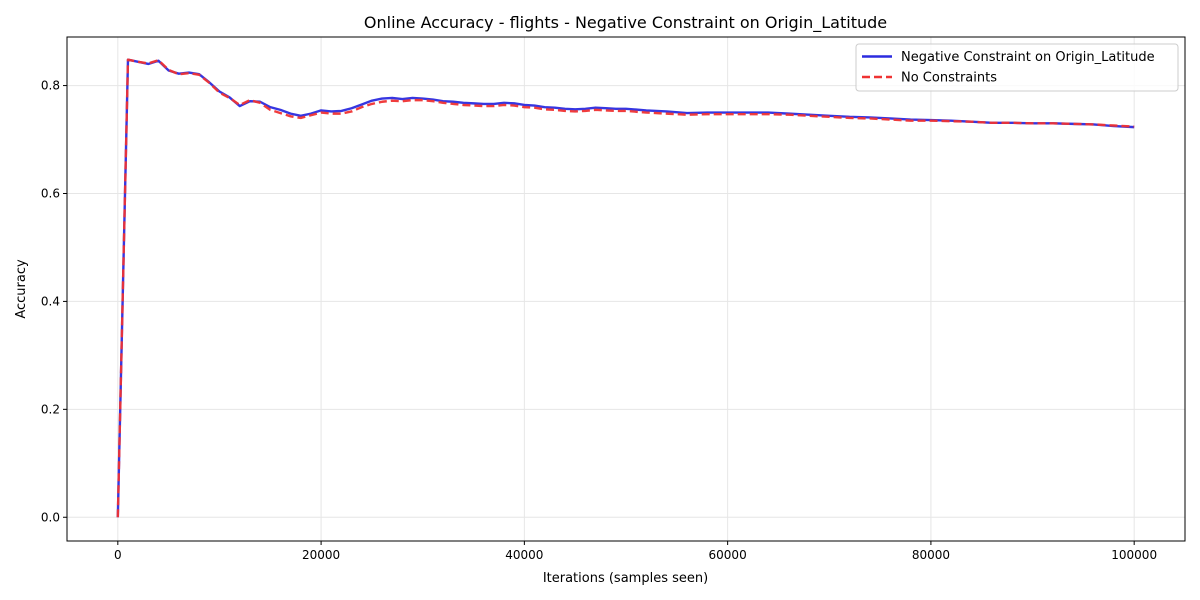 This screenshot has width=1200, height=600. What do you see at coordinates (1028, 57) in the screenshot?
I see `legend-label-series-0: Negative Constraint on Origin_Latitude` at bounding box center [1028, 57].